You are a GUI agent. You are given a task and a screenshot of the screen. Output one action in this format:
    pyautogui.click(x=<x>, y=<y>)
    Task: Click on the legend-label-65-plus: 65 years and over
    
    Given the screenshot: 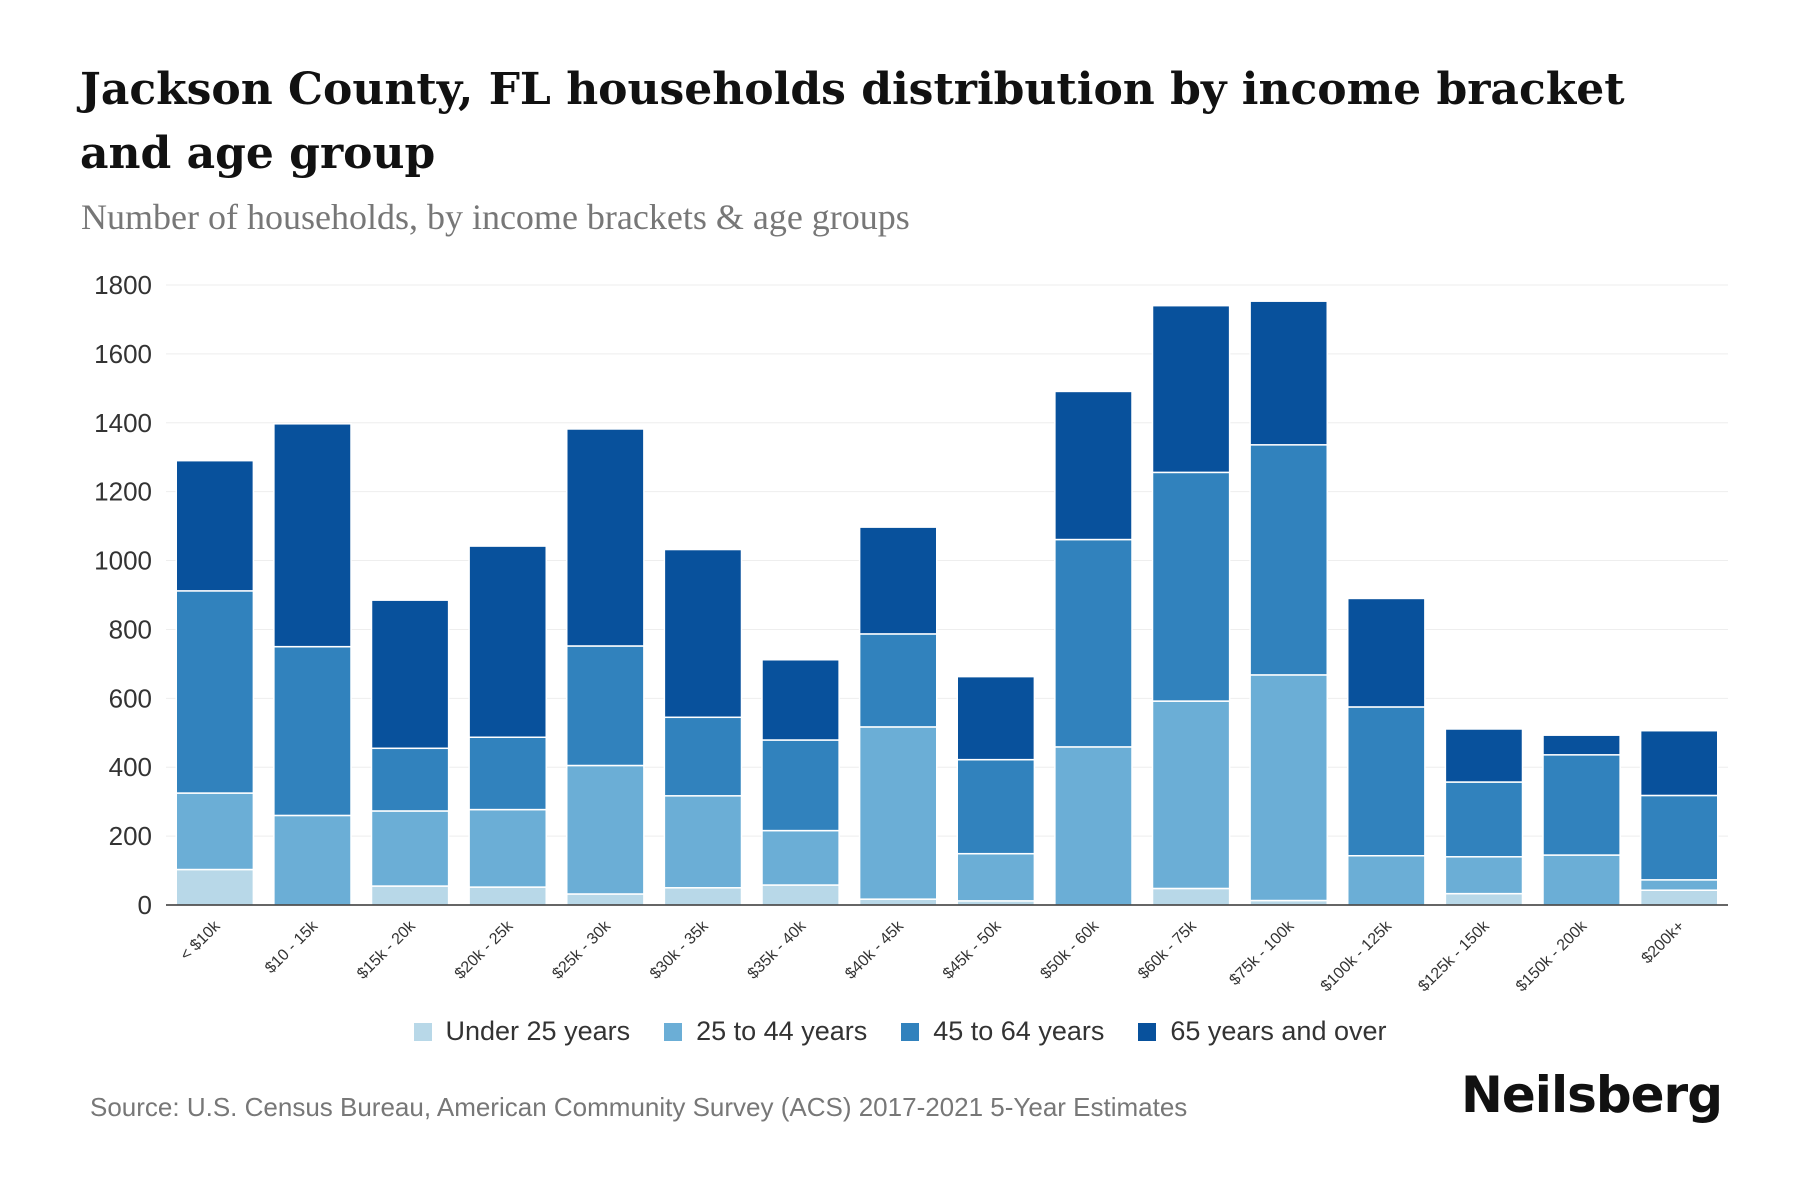 What is the action you would take?
    pyautogui.click(x=1278, y=1031)
    